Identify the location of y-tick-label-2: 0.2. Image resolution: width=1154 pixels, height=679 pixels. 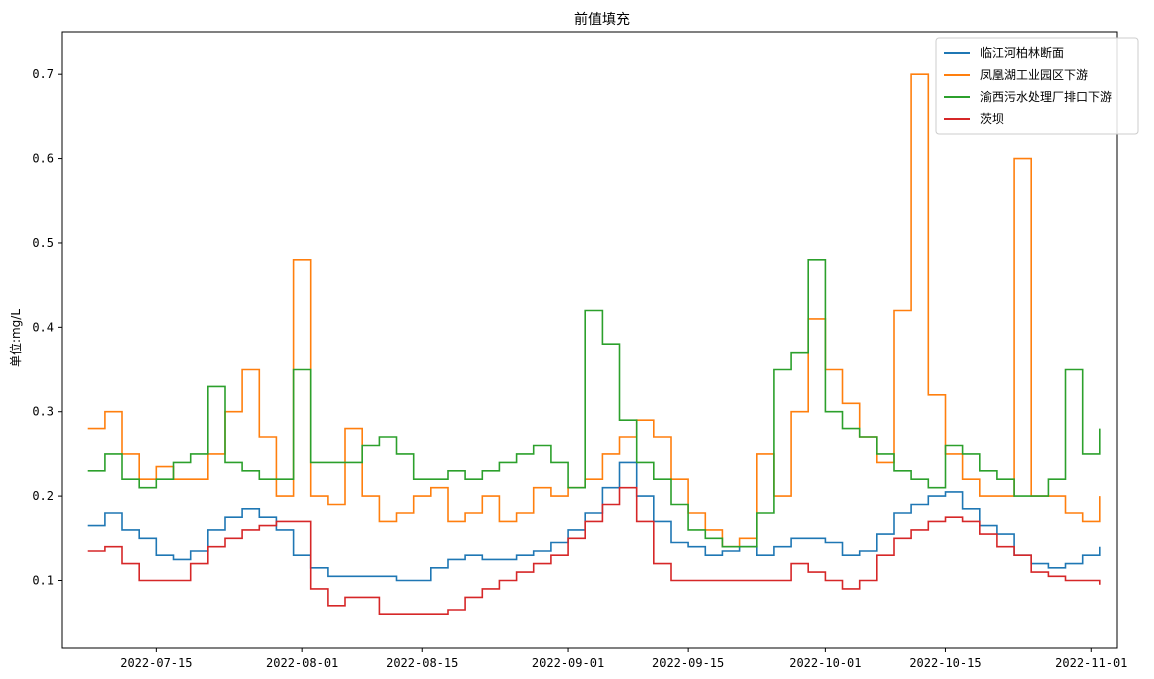
(43, 496).